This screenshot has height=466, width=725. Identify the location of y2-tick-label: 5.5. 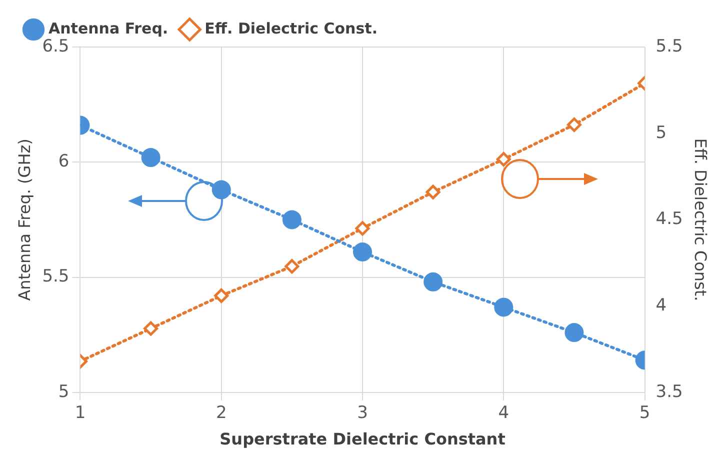
(669, 46).